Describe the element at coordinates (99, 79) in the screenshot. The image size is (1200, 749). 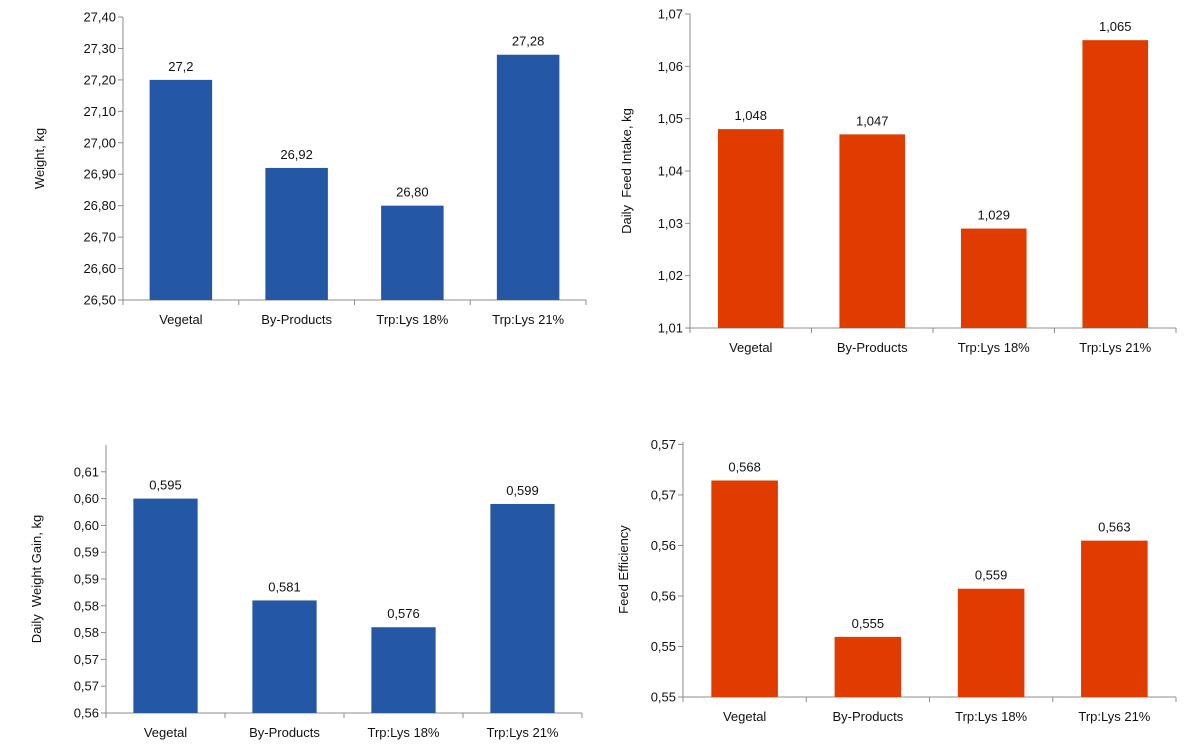
I see `y-tick-label: 27,20` at that location.